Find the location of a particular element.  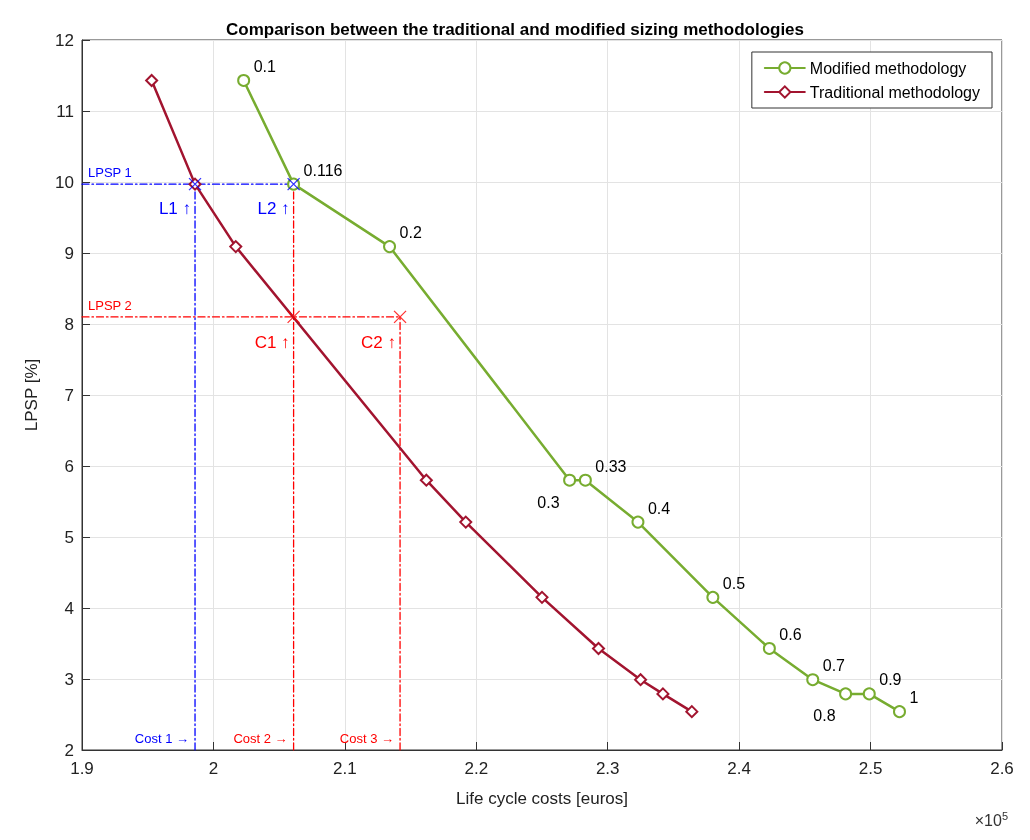

y-tick-label: 5 is located at coordinates (69, 537).